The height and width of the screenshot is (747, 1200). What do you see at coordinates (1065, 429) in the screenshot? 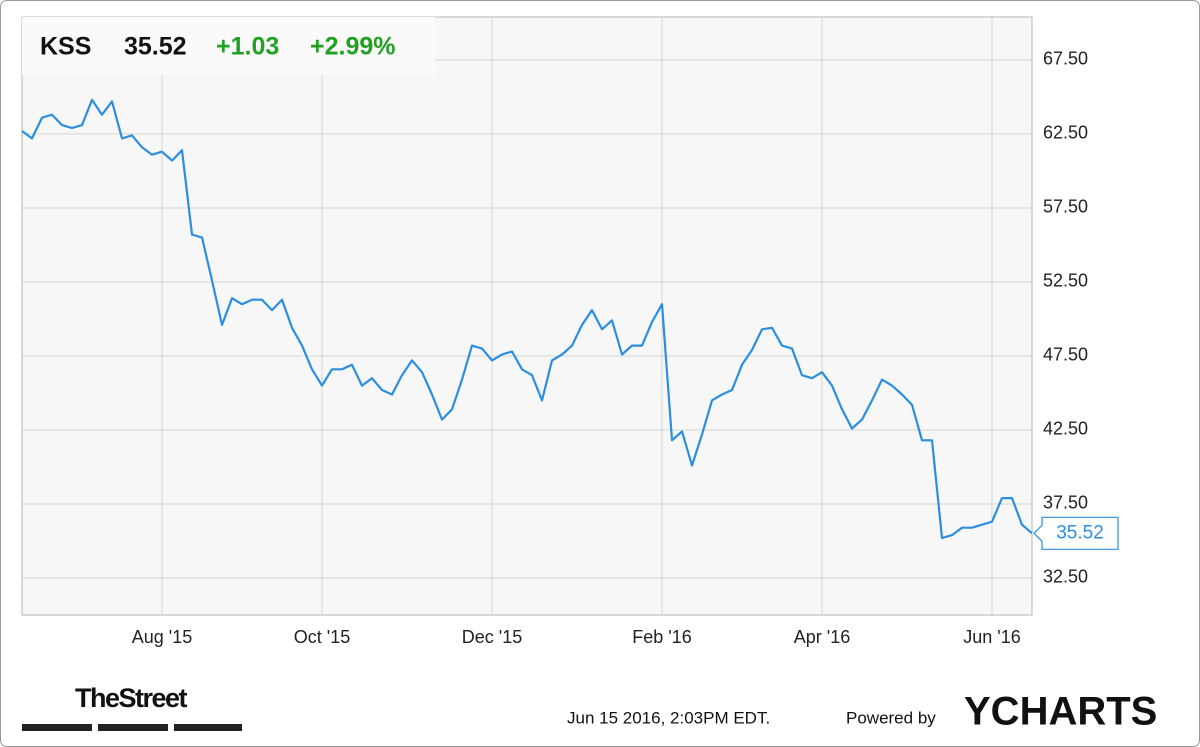
I see `y-tick-label: 42.50` at bounding box center [1065, 429].